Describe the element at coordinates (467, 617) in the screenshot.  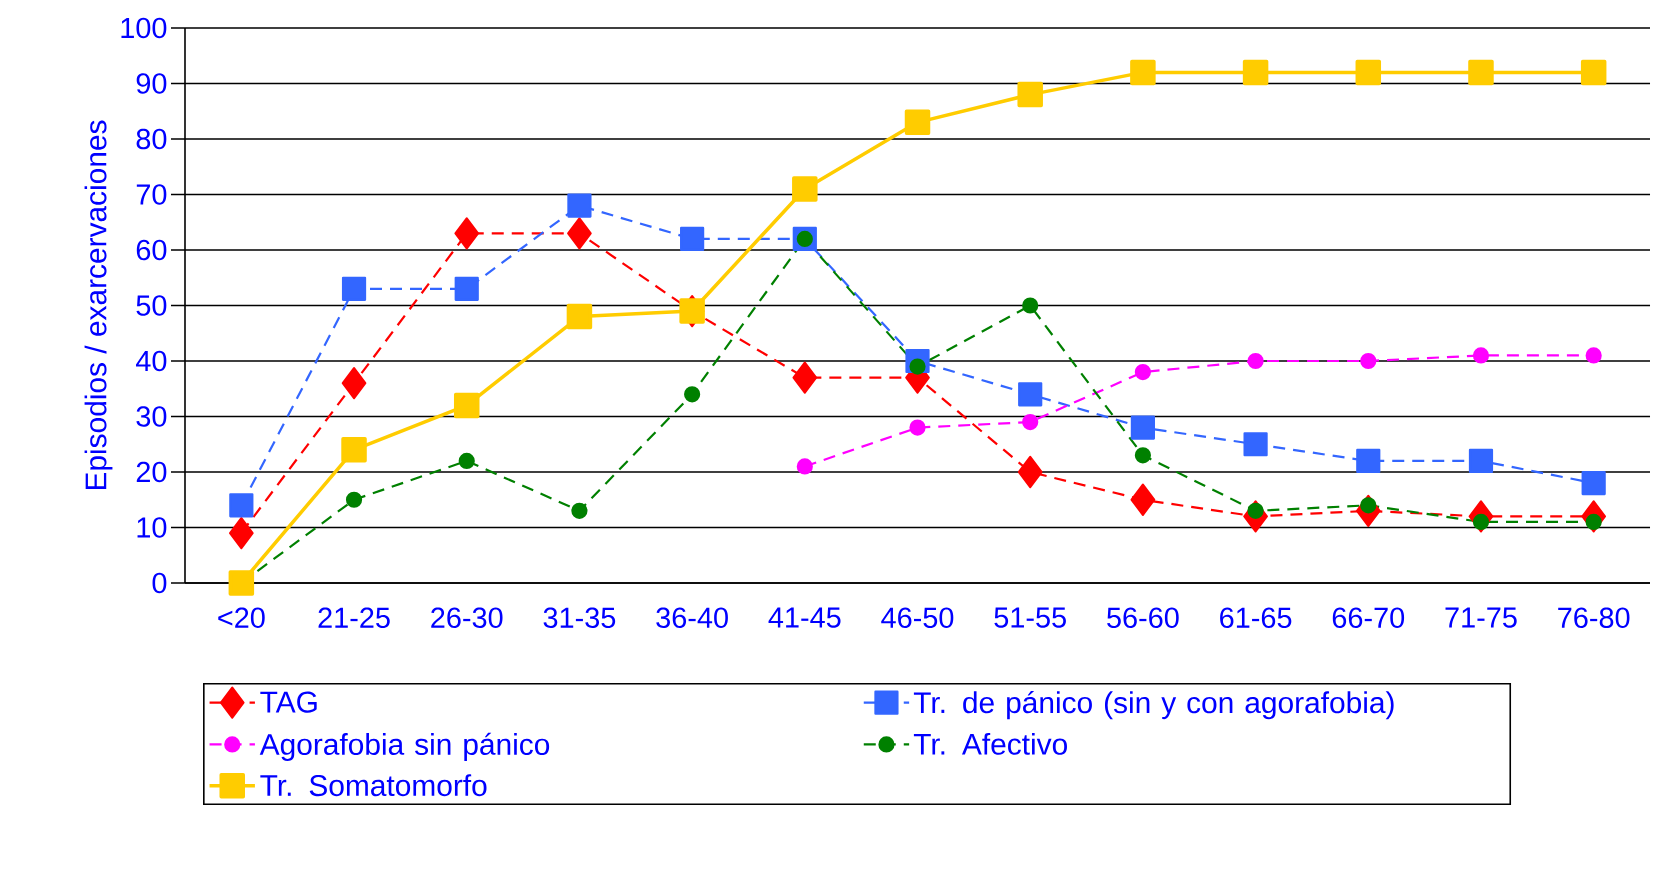
I see `x-tick-label: 26-30` at that location.